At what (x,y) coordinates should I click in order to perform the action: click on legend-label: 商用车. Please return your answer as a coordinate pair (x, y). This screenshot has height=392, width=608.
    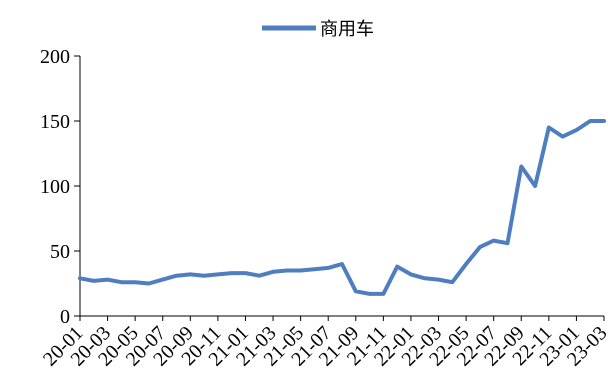
    Looking at the image, I should click on (347, 29).